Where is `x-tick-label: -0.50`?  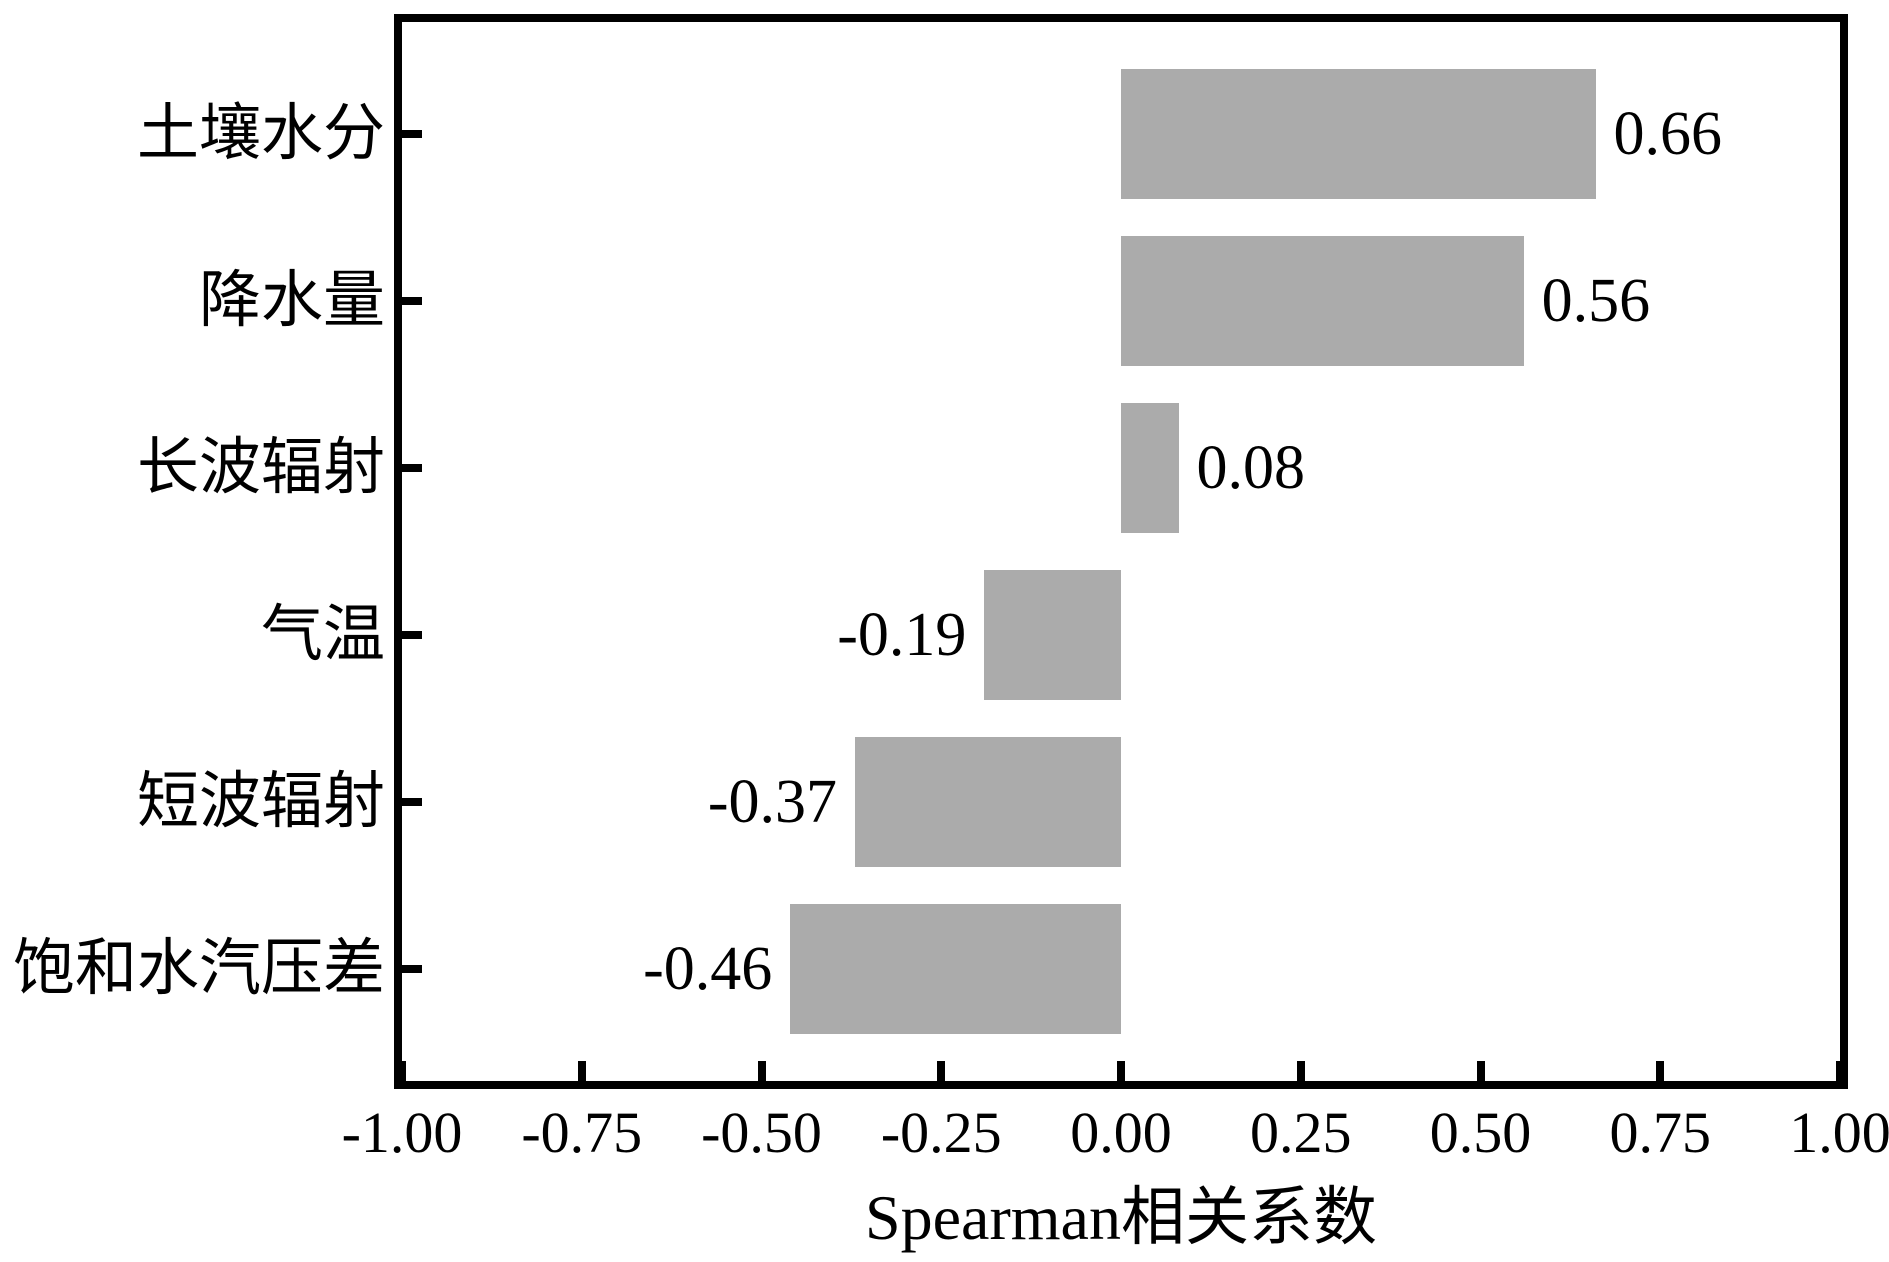 x-tick-label: -0.50 is located at coordinates (761, 1132).